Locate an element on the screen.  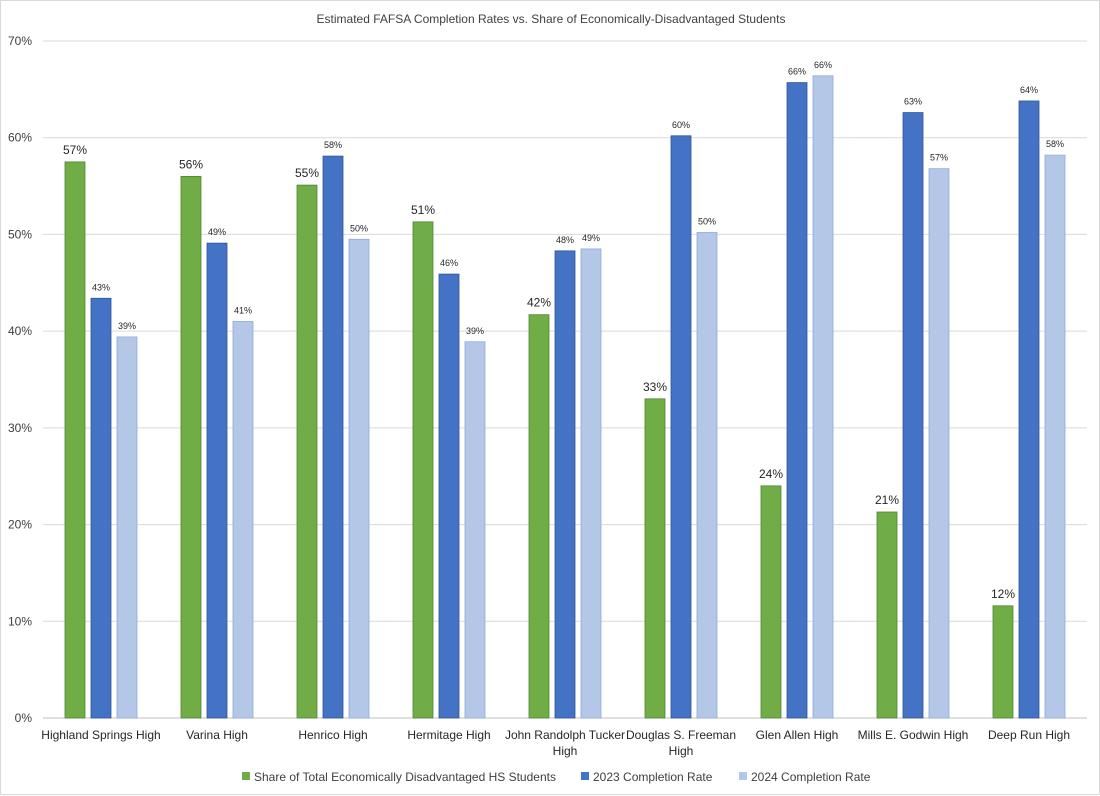
y-axis: 0% 10% 20% 30% 40% 50% 60% 70% is located at coordinates (20, 379).